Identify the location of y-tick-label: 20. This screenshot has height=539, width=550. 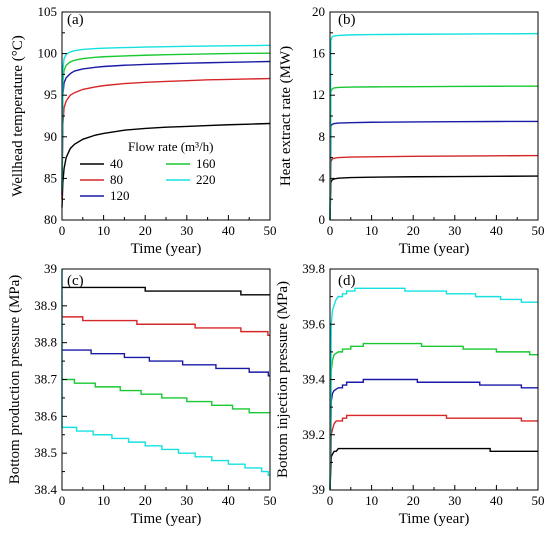
(318, 11).